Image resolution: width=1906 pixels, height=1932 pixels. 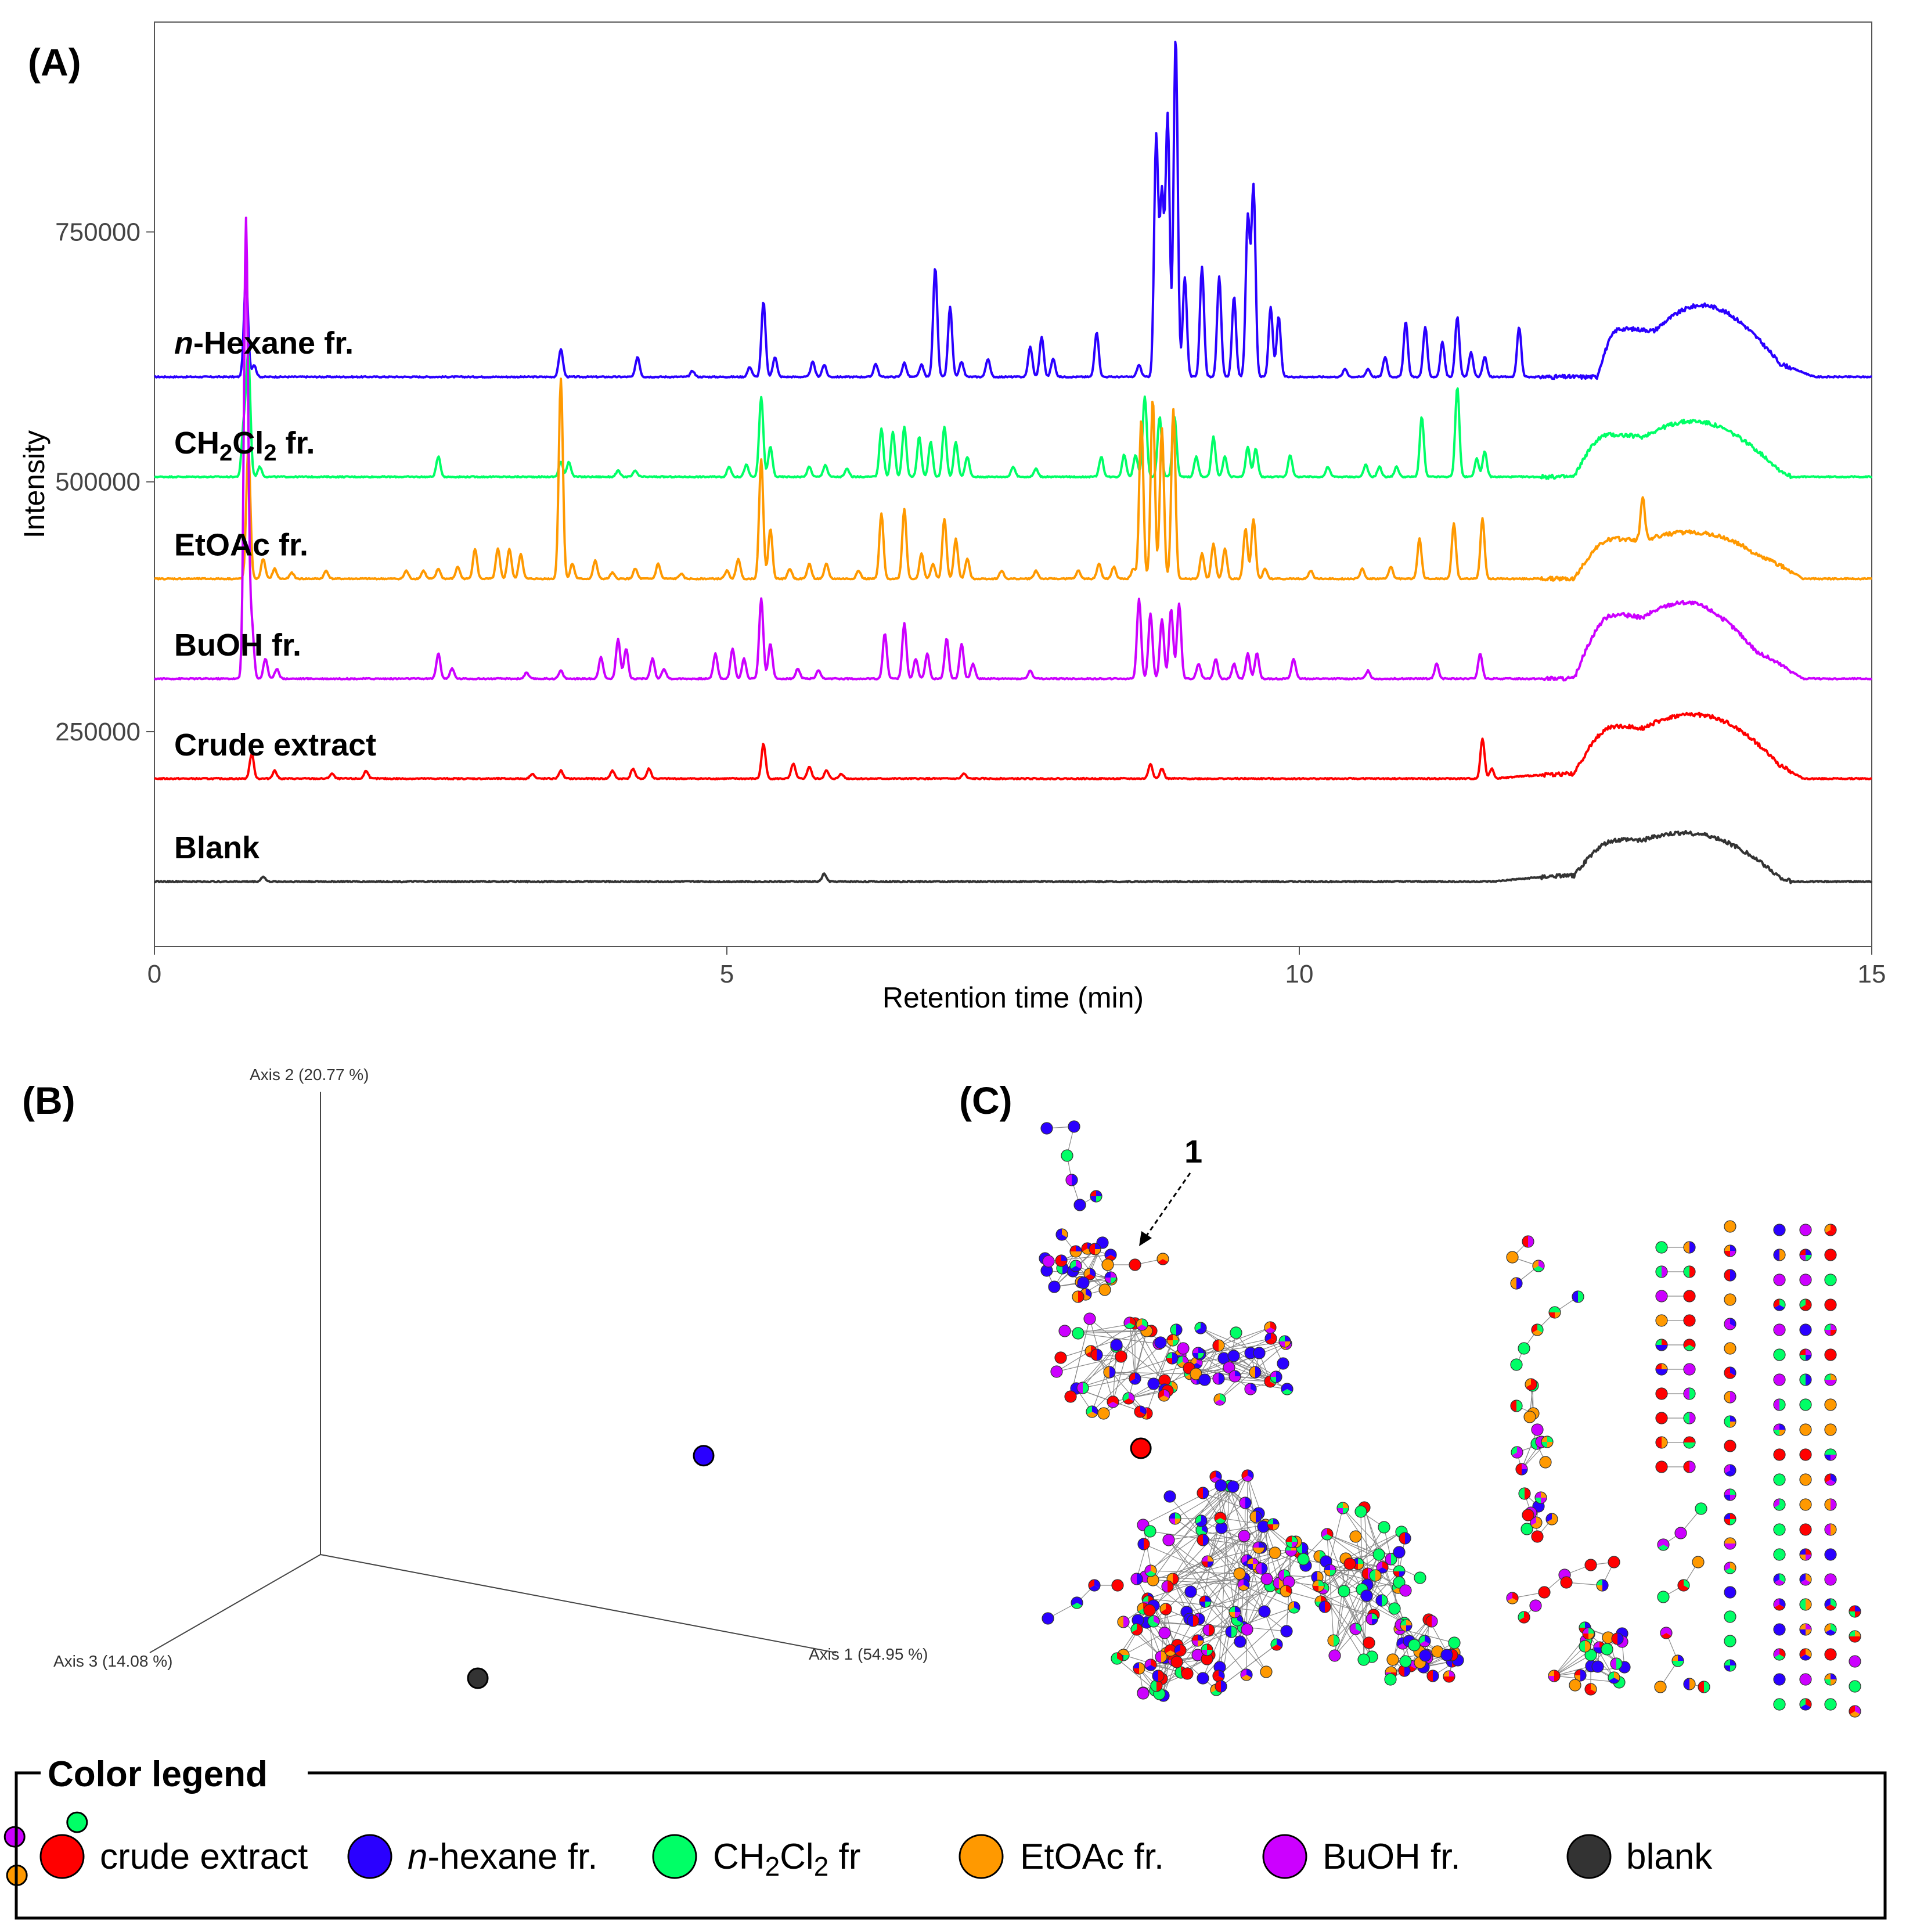 I want to click on x-tick-label: 5, so click(x=727, y=974).